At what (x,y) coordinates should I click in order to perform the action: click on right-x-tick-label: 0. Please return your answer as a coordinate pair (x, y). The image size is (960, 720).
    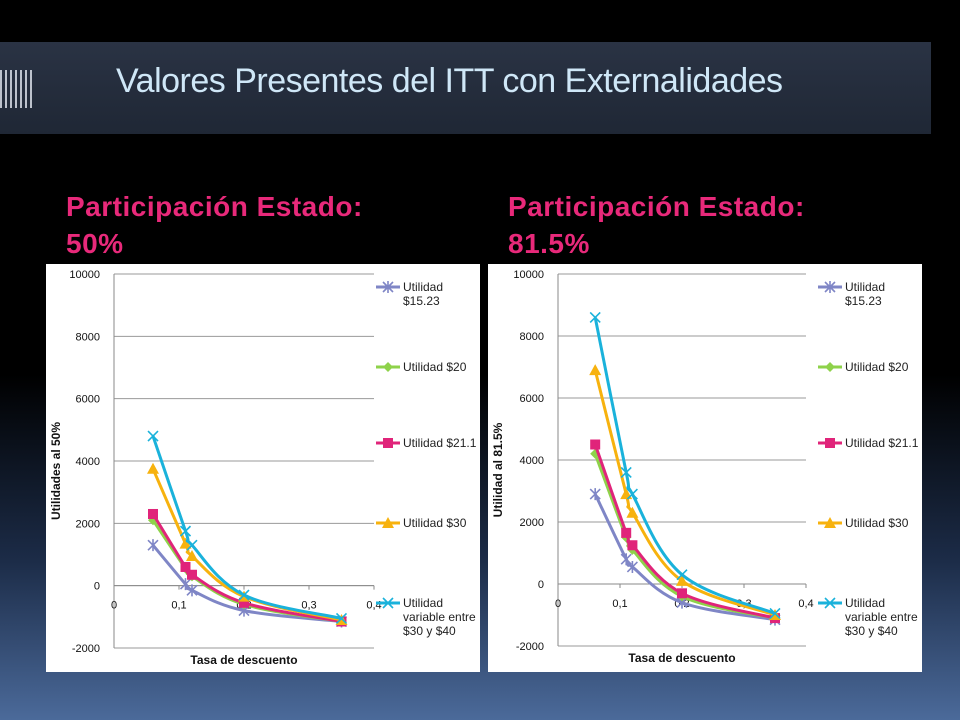
    Looking at the image, I should click on (558, 604).